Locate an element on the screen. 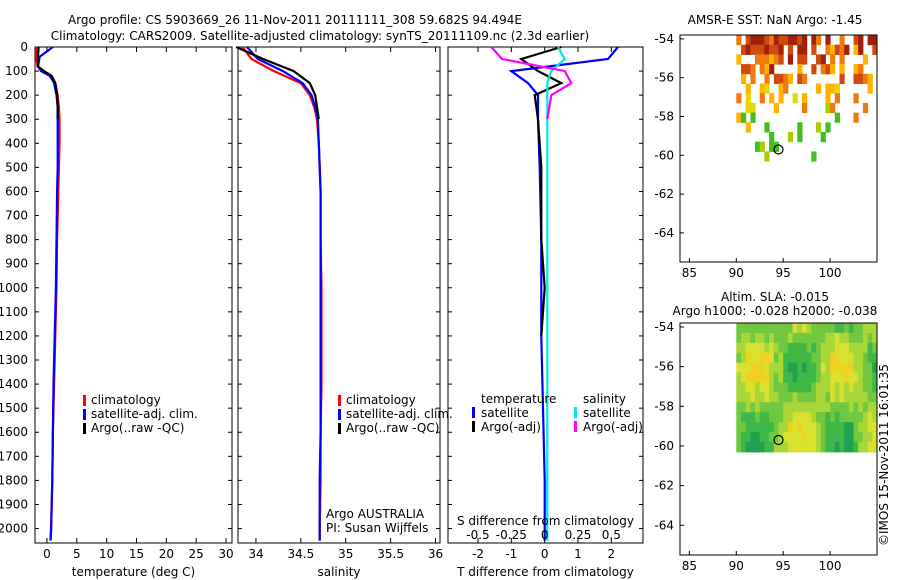  map-x-tick-label: 100 is located at coordinates (830, 566).